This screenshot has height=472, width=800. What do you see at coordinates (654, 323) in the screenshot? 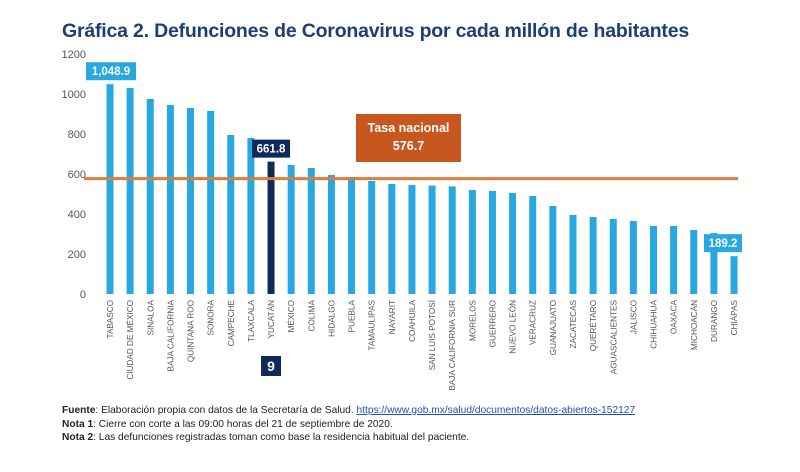
I see `x-tick-label: CHIHUAHUA` at bounding box center [654, 323].